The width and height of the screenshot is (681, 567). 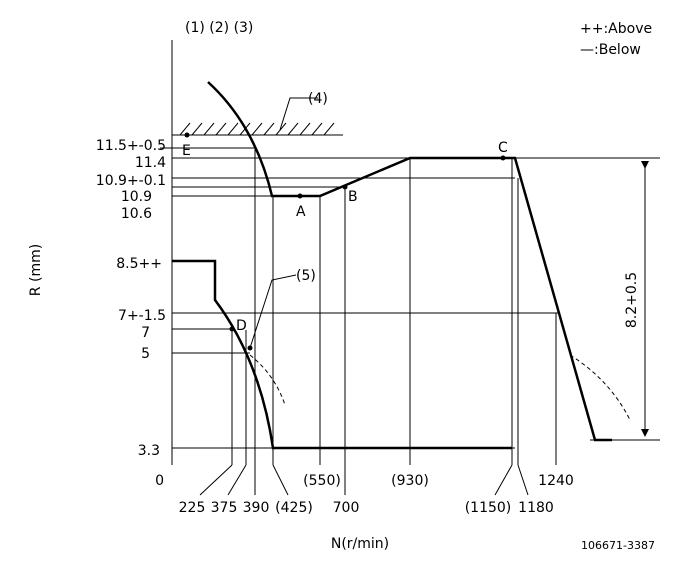 What do you see at coordinates (186, 151) in the screenshot?
I see `point-label: E` at bounding box center [186, 151].